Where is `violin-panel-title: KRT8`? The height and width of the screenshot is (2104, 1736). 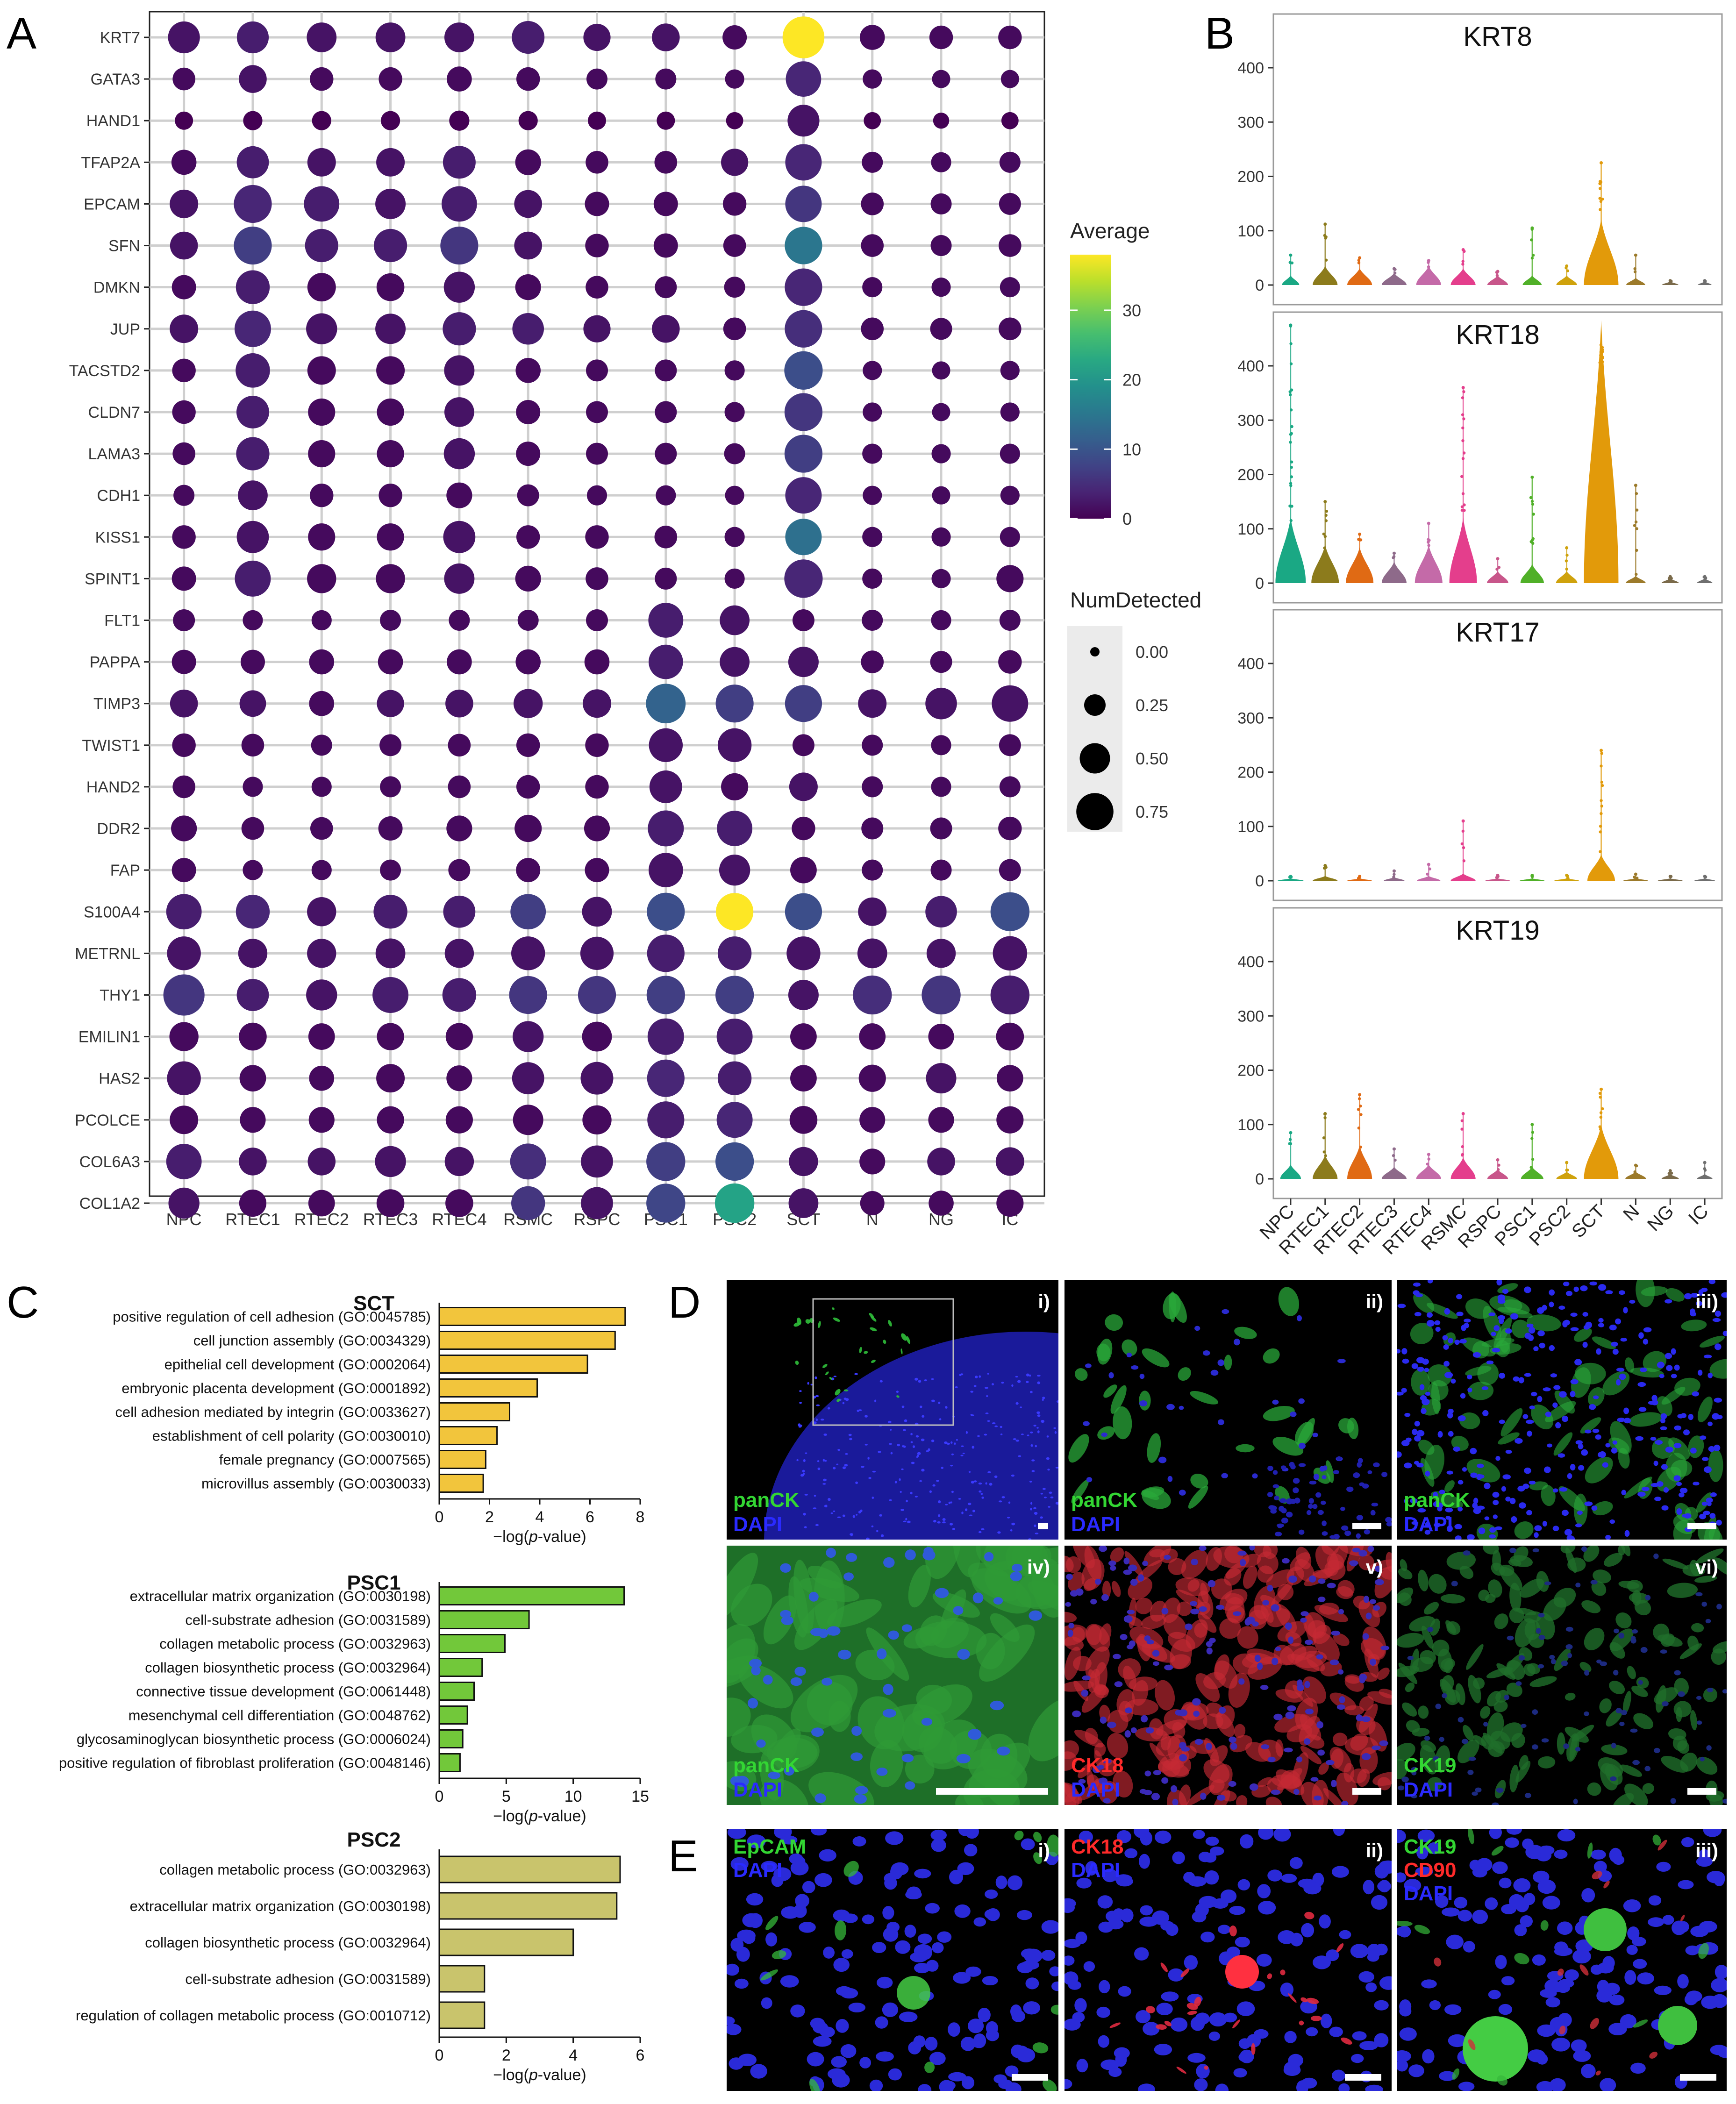 violin-panel-title: KRT8 is located at coordinates (1497, 37).